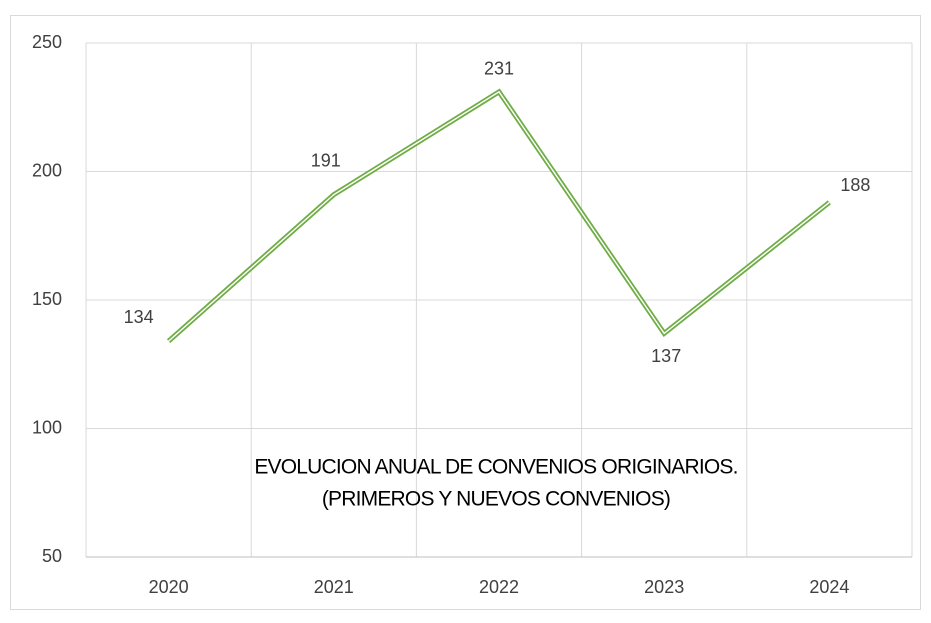  Describe the element at coordinates (499, 587) in the screenshot. I see `x-tick-label: 2022` at that location.